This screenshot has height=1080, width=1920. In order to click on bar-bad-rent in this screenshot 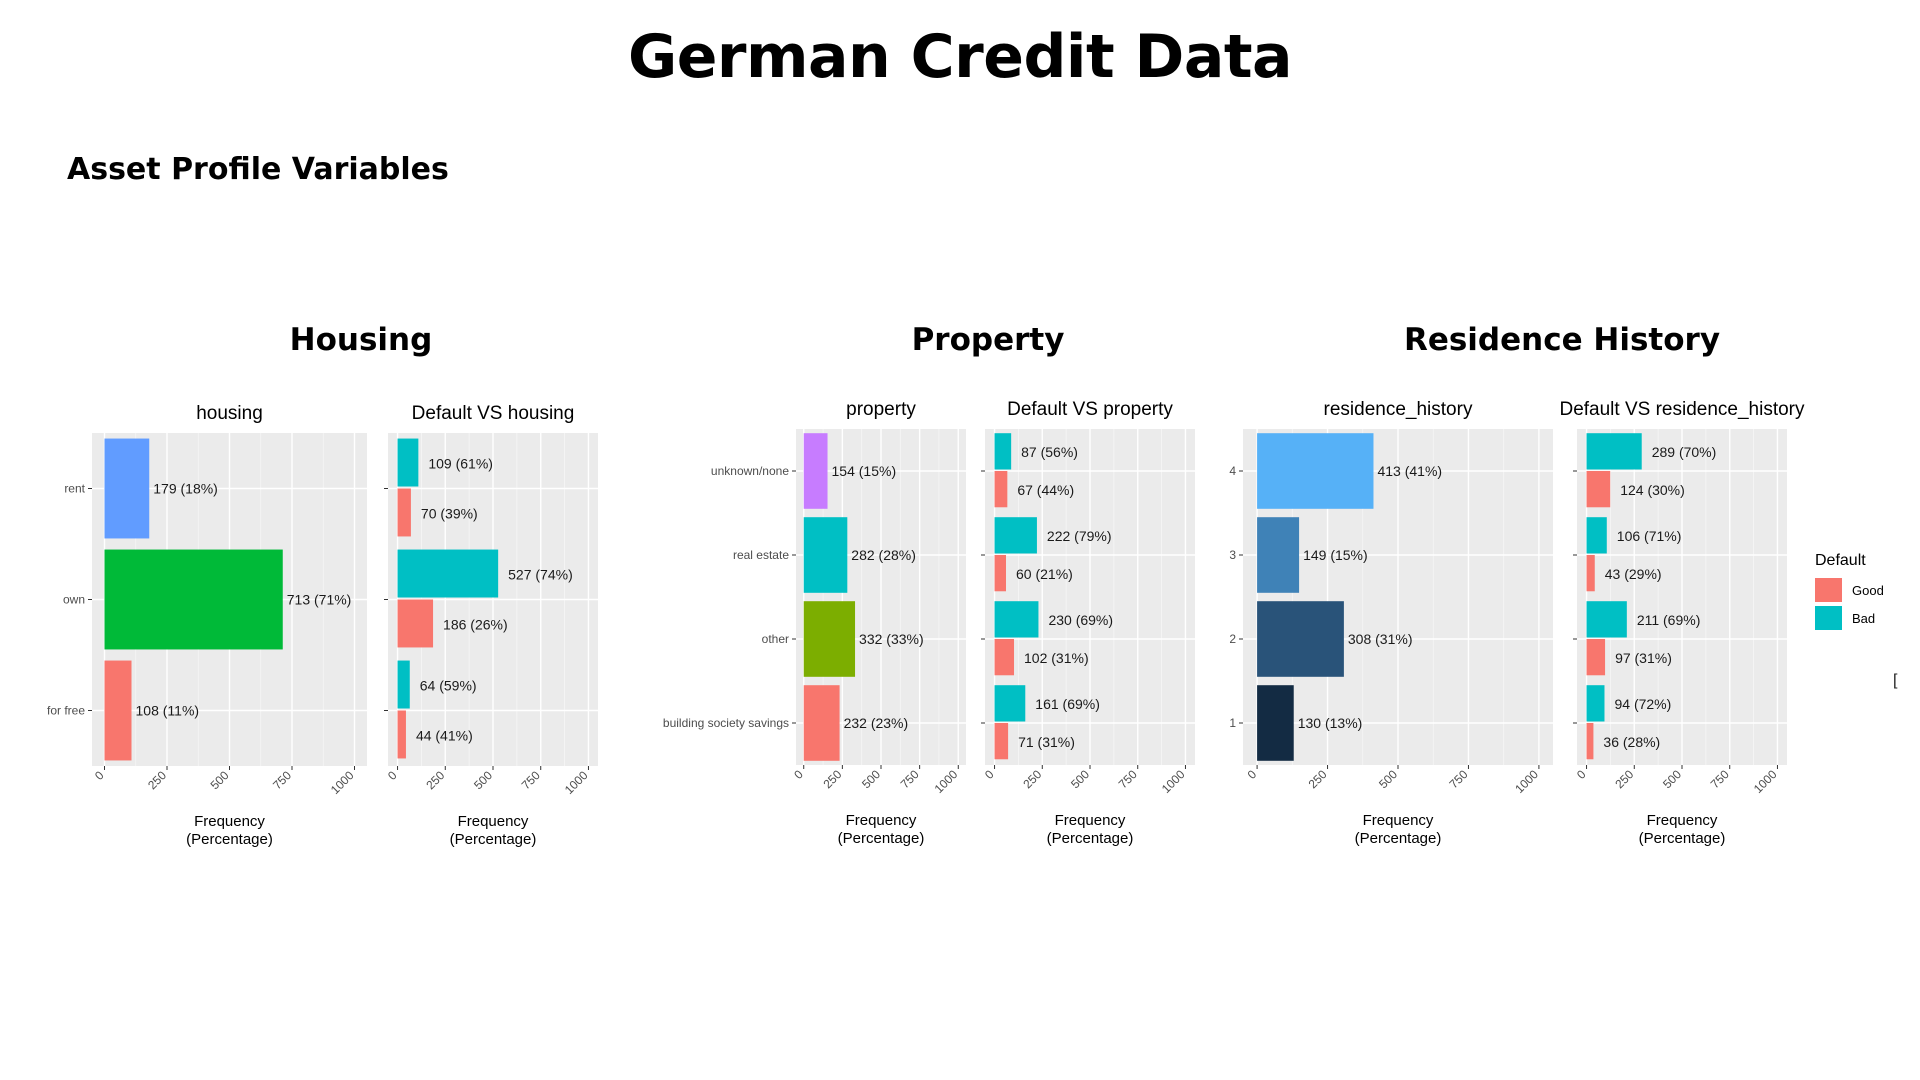, I will do `click(408, 462)`.